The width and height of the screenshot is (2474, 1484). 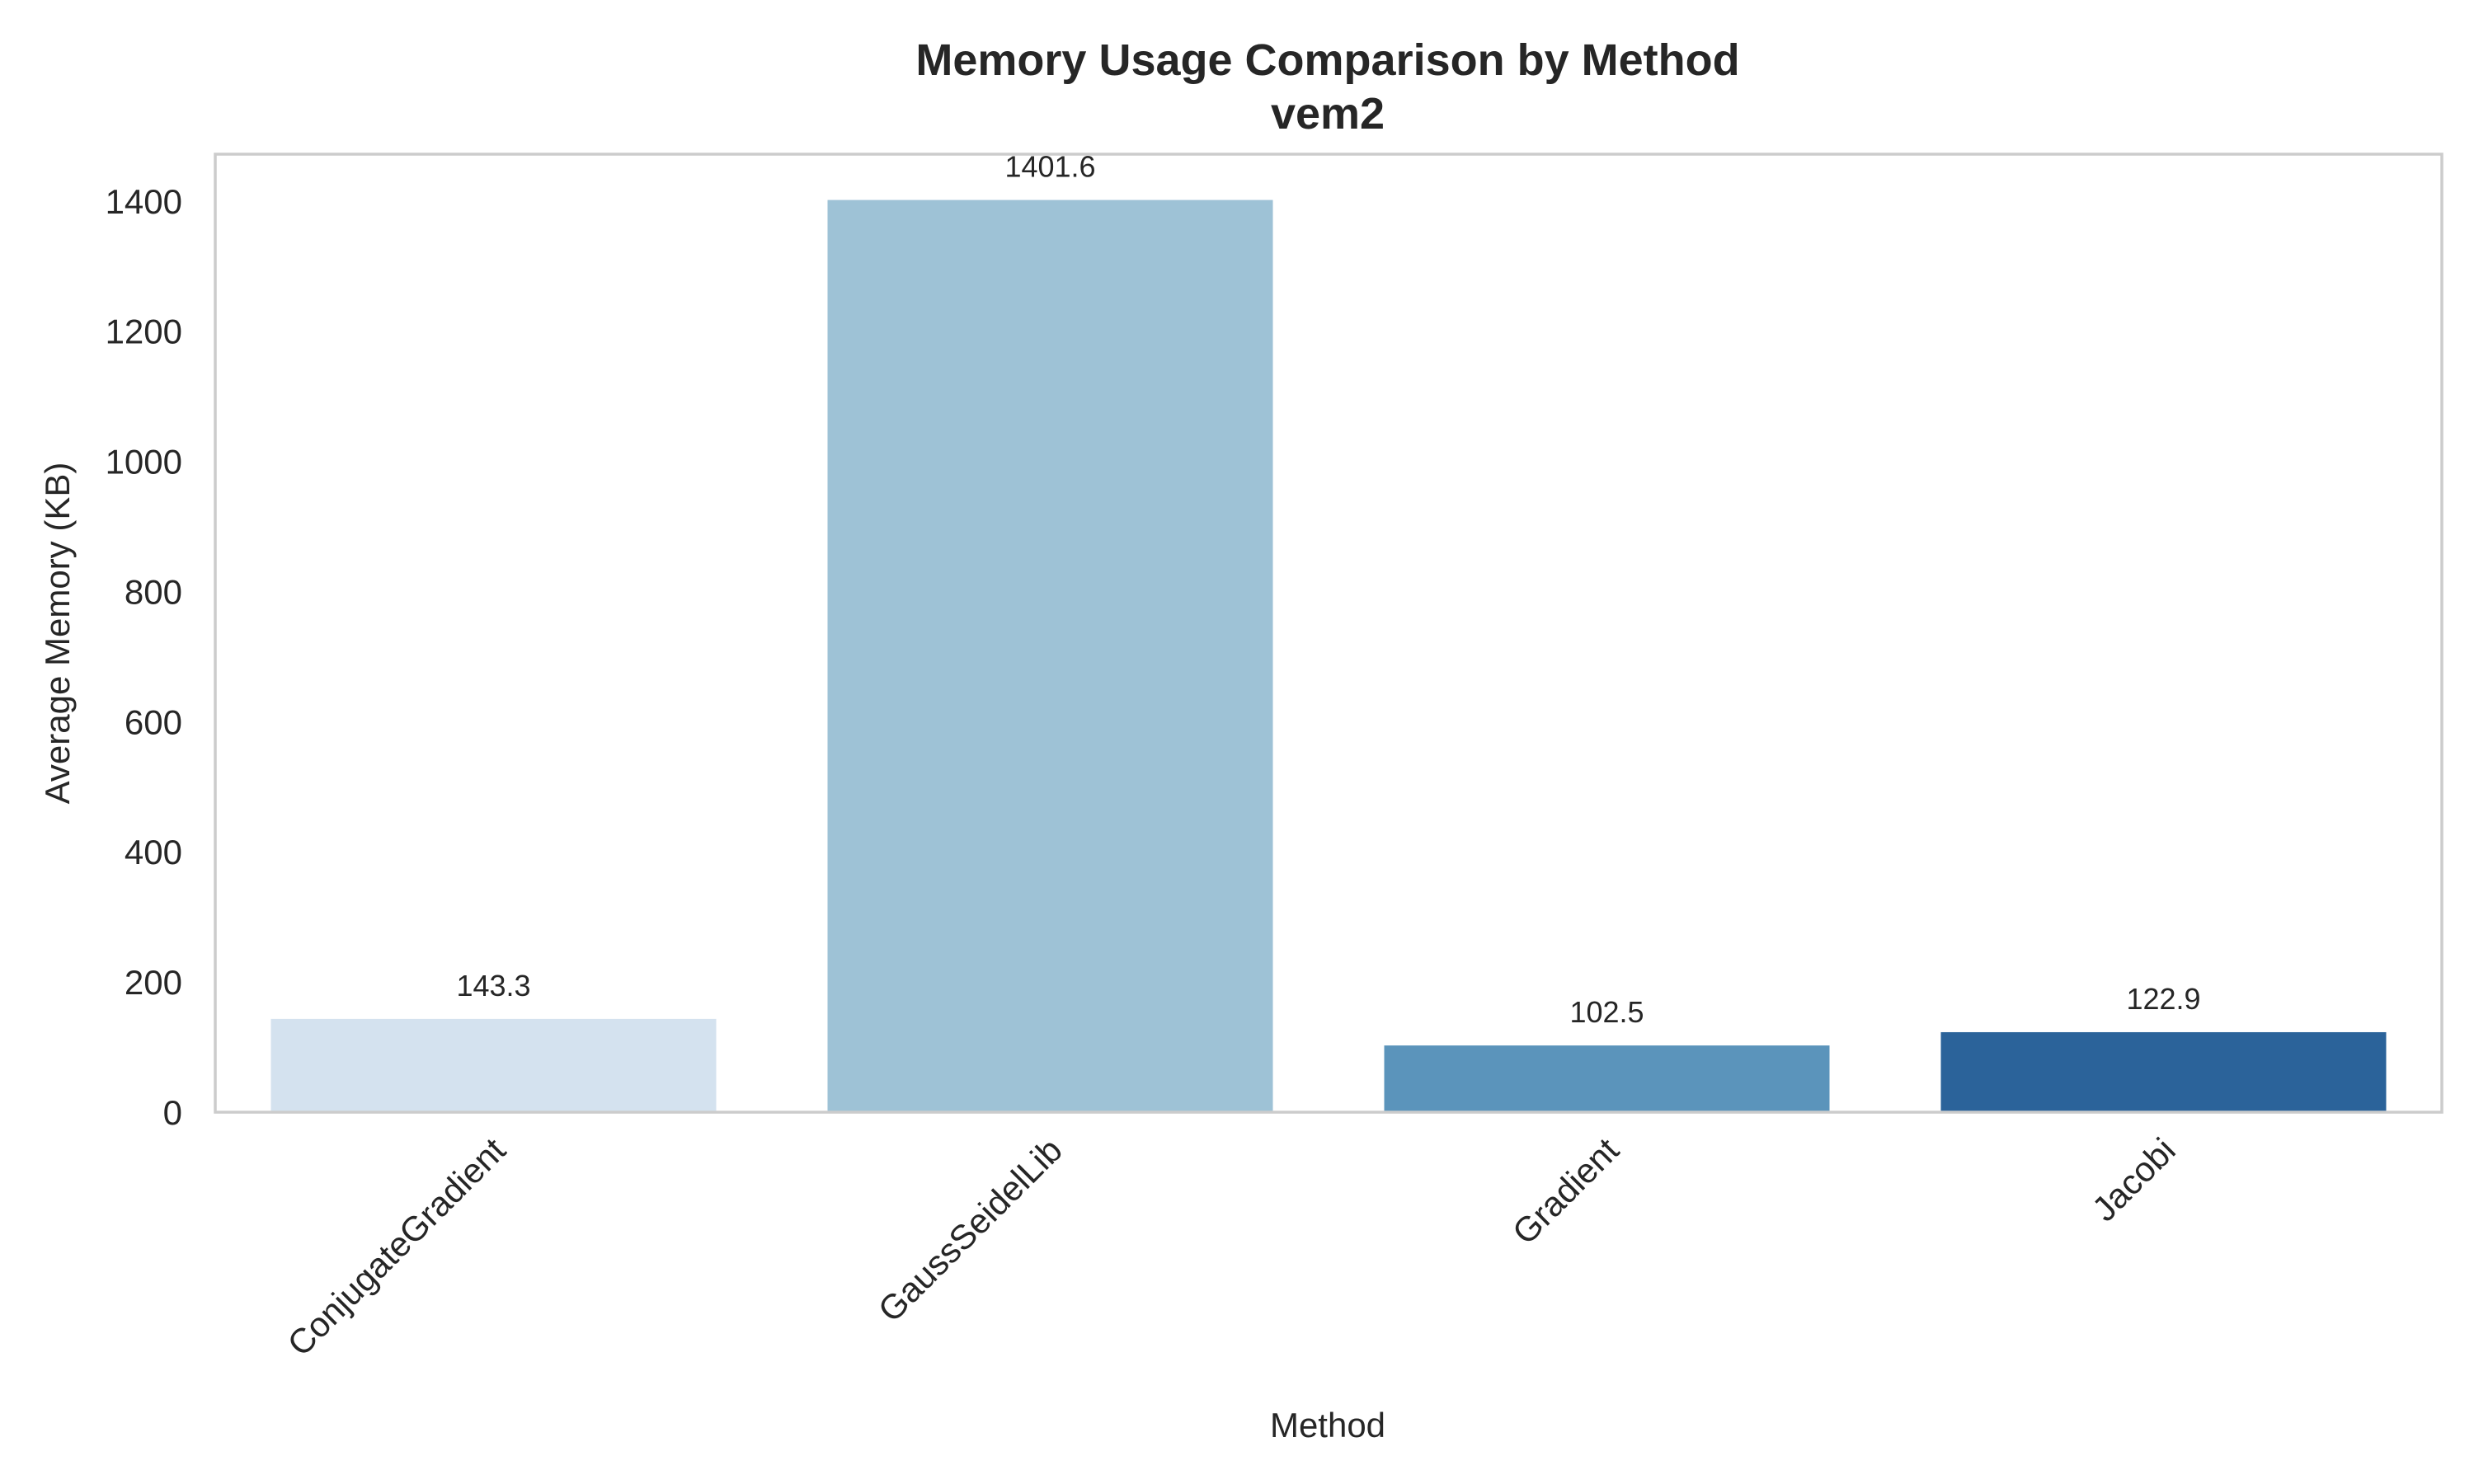 What do you see at coordinates (1327, 1425) in the screenshot?
I see `x-axis-label: Method` at bounding box center [1327, 1425].